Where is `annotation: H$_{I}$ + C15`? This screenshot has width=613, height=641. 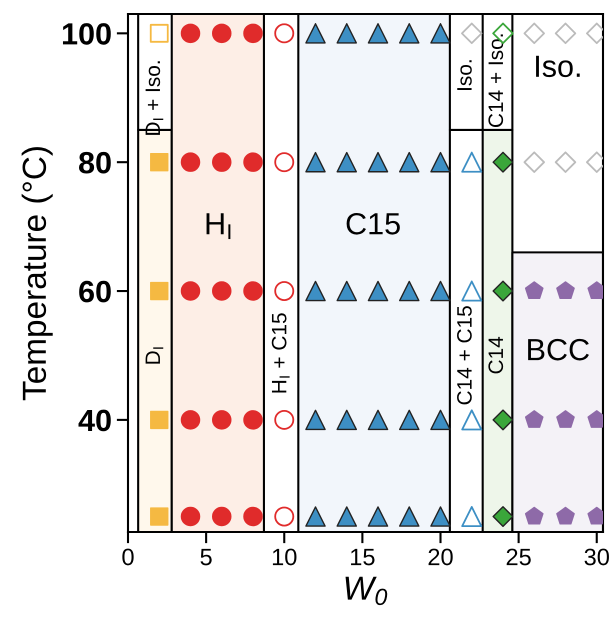
annotation: H$_{I}$ + C15 is located at coordinates (281, 353).